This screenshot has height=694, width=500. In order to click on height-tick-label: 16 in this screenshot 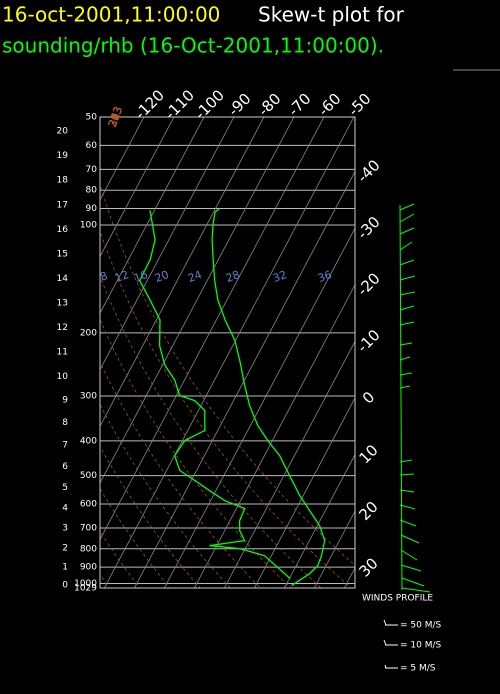, I will do `click(63, 230)`.